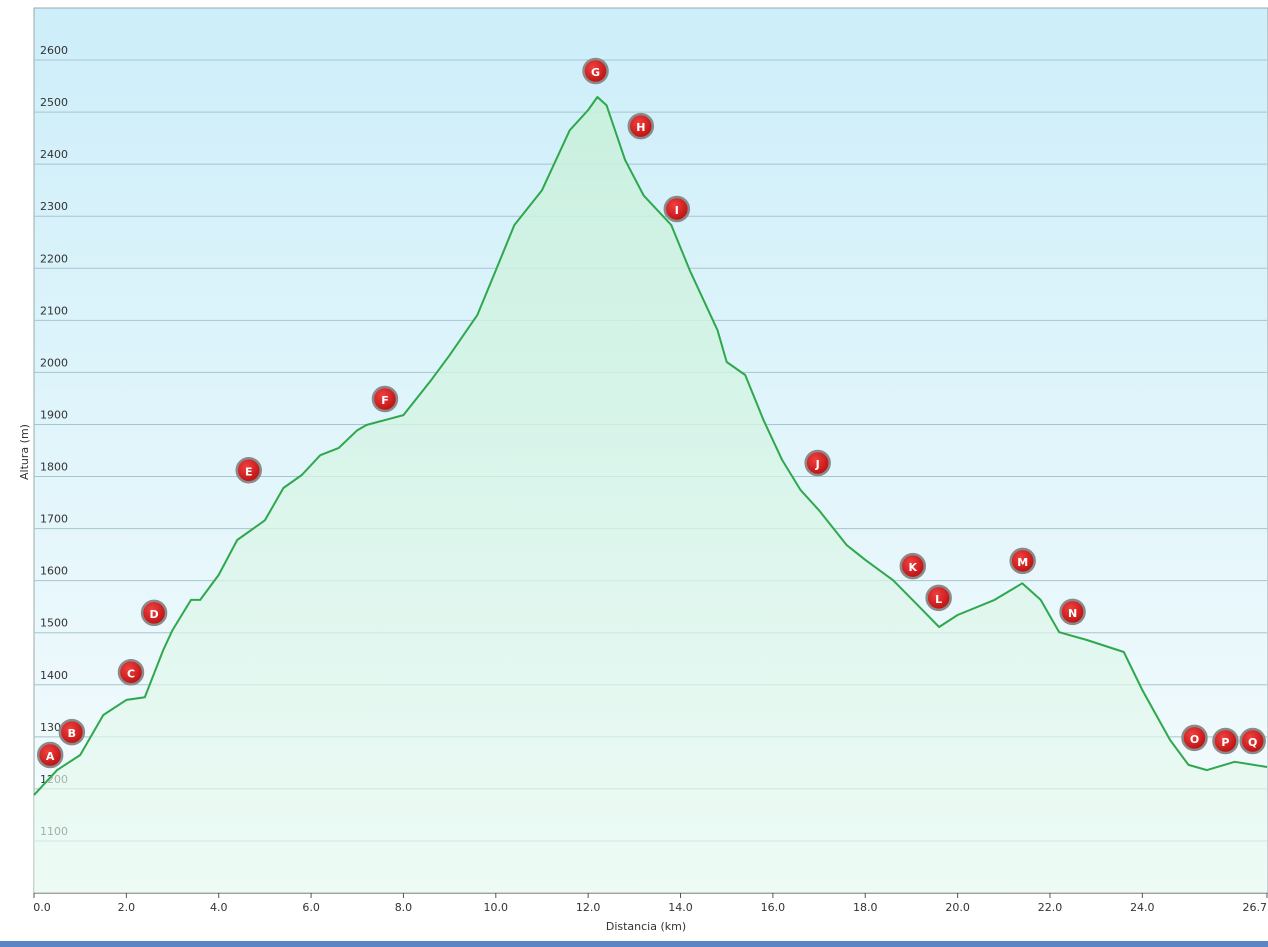 The height and width of the screenshot is (947, 1268). What do you see at coordinates (54, 50) in the screenshot?
I see `y-tick-label: 2600` at bounding box center [54, 50].